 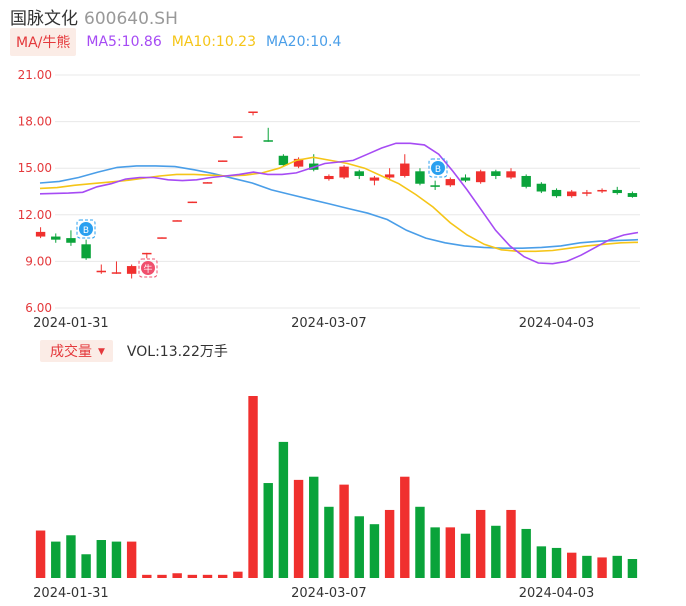 What do you see at coordinates (304, 42) in the screenshot?
I see `ma20-value: MA20:10.4` at bounding box center [304, 42].